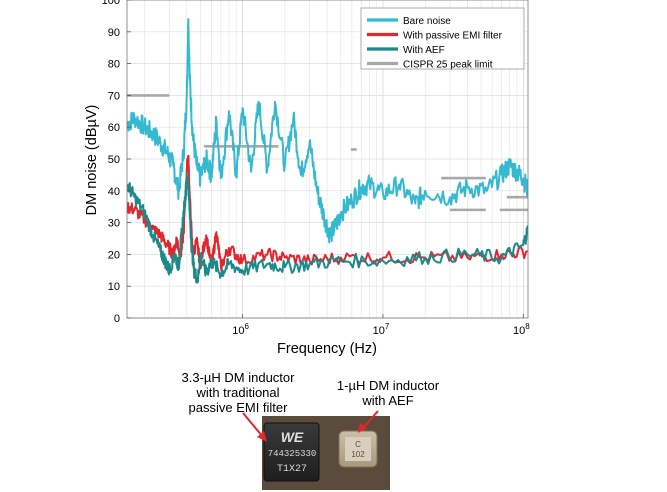 This screenshot has width=667, height=492. What do you see at coordinates (114, 287) in the screenshot?
I see `y-tick-label: 10` at bounding box center [114, 287].